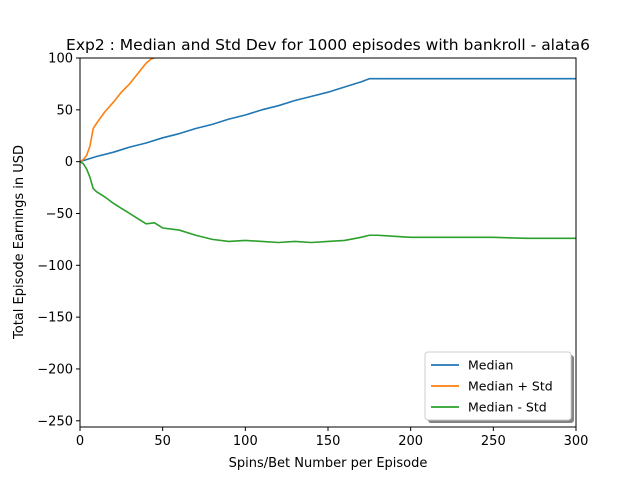  Describe the element at coordinates (80, 441) in the screenshot. I see `x-tick-label: 0` at that location.